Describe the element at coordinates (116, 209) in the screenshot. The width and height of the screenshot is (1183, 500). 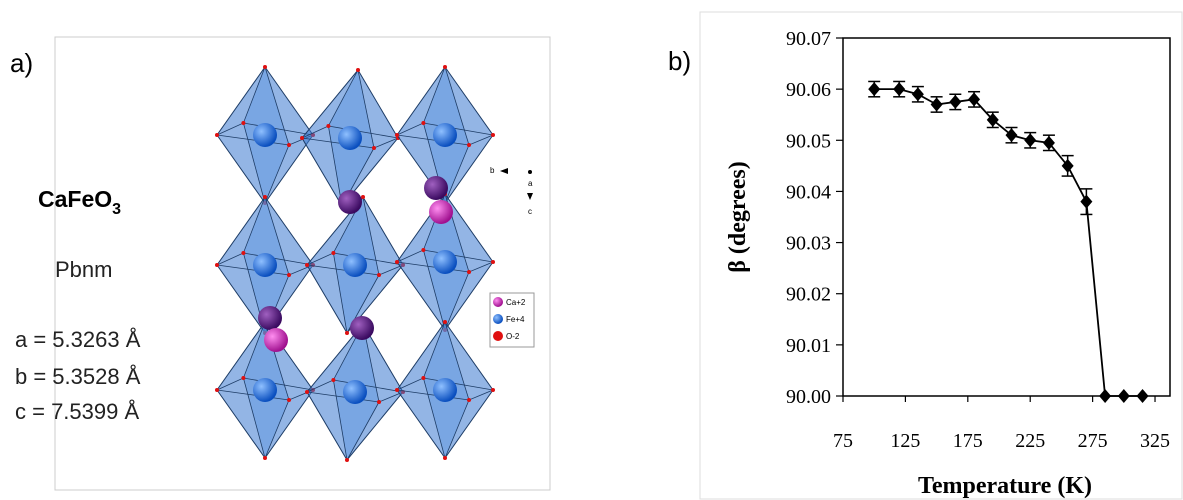
I see `formula-subscript: 3` at that location.